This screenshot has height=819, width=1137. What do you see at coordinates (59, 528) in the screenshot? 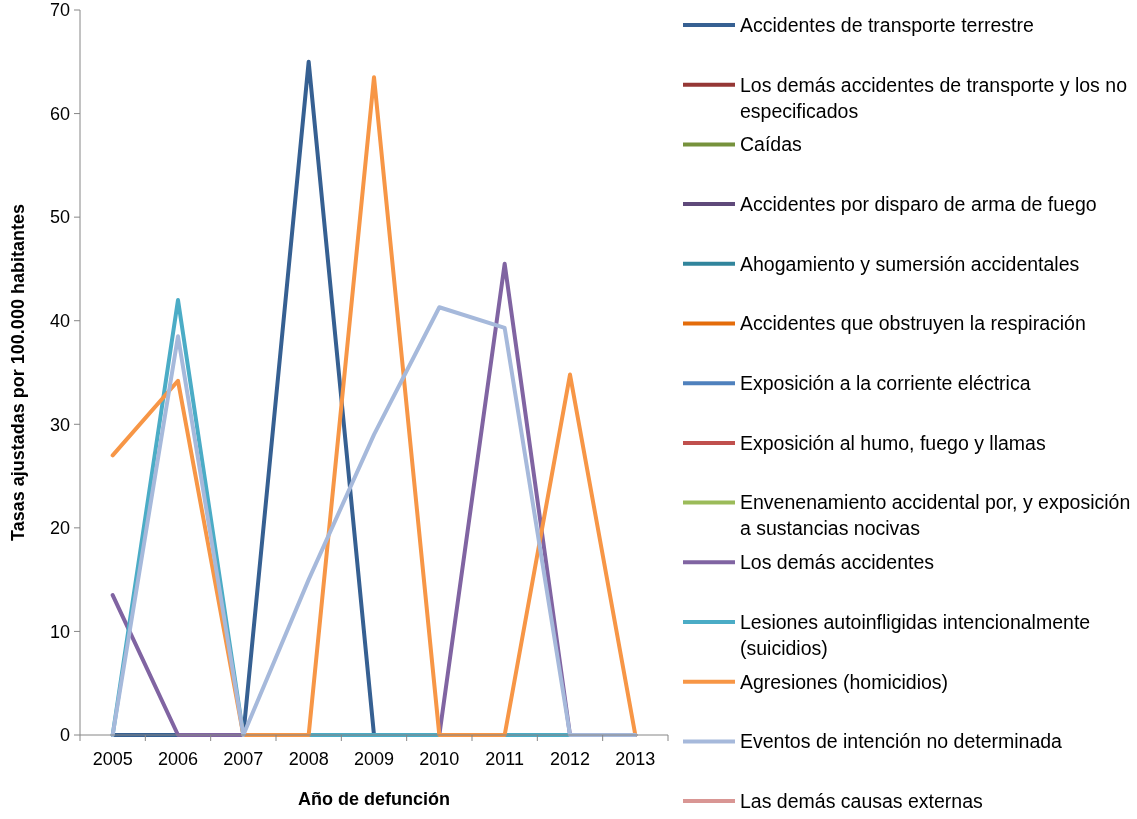
I see `y-tick-label: 20` at bounding box center [59, 528].